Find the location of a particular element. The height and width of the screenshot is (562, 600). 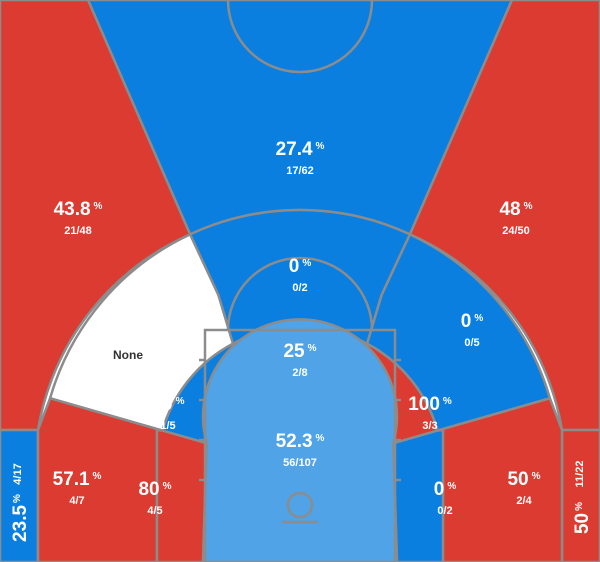

label-above-break-3-left: 43.8 % 21/48 is located at coordinates (78, 218).